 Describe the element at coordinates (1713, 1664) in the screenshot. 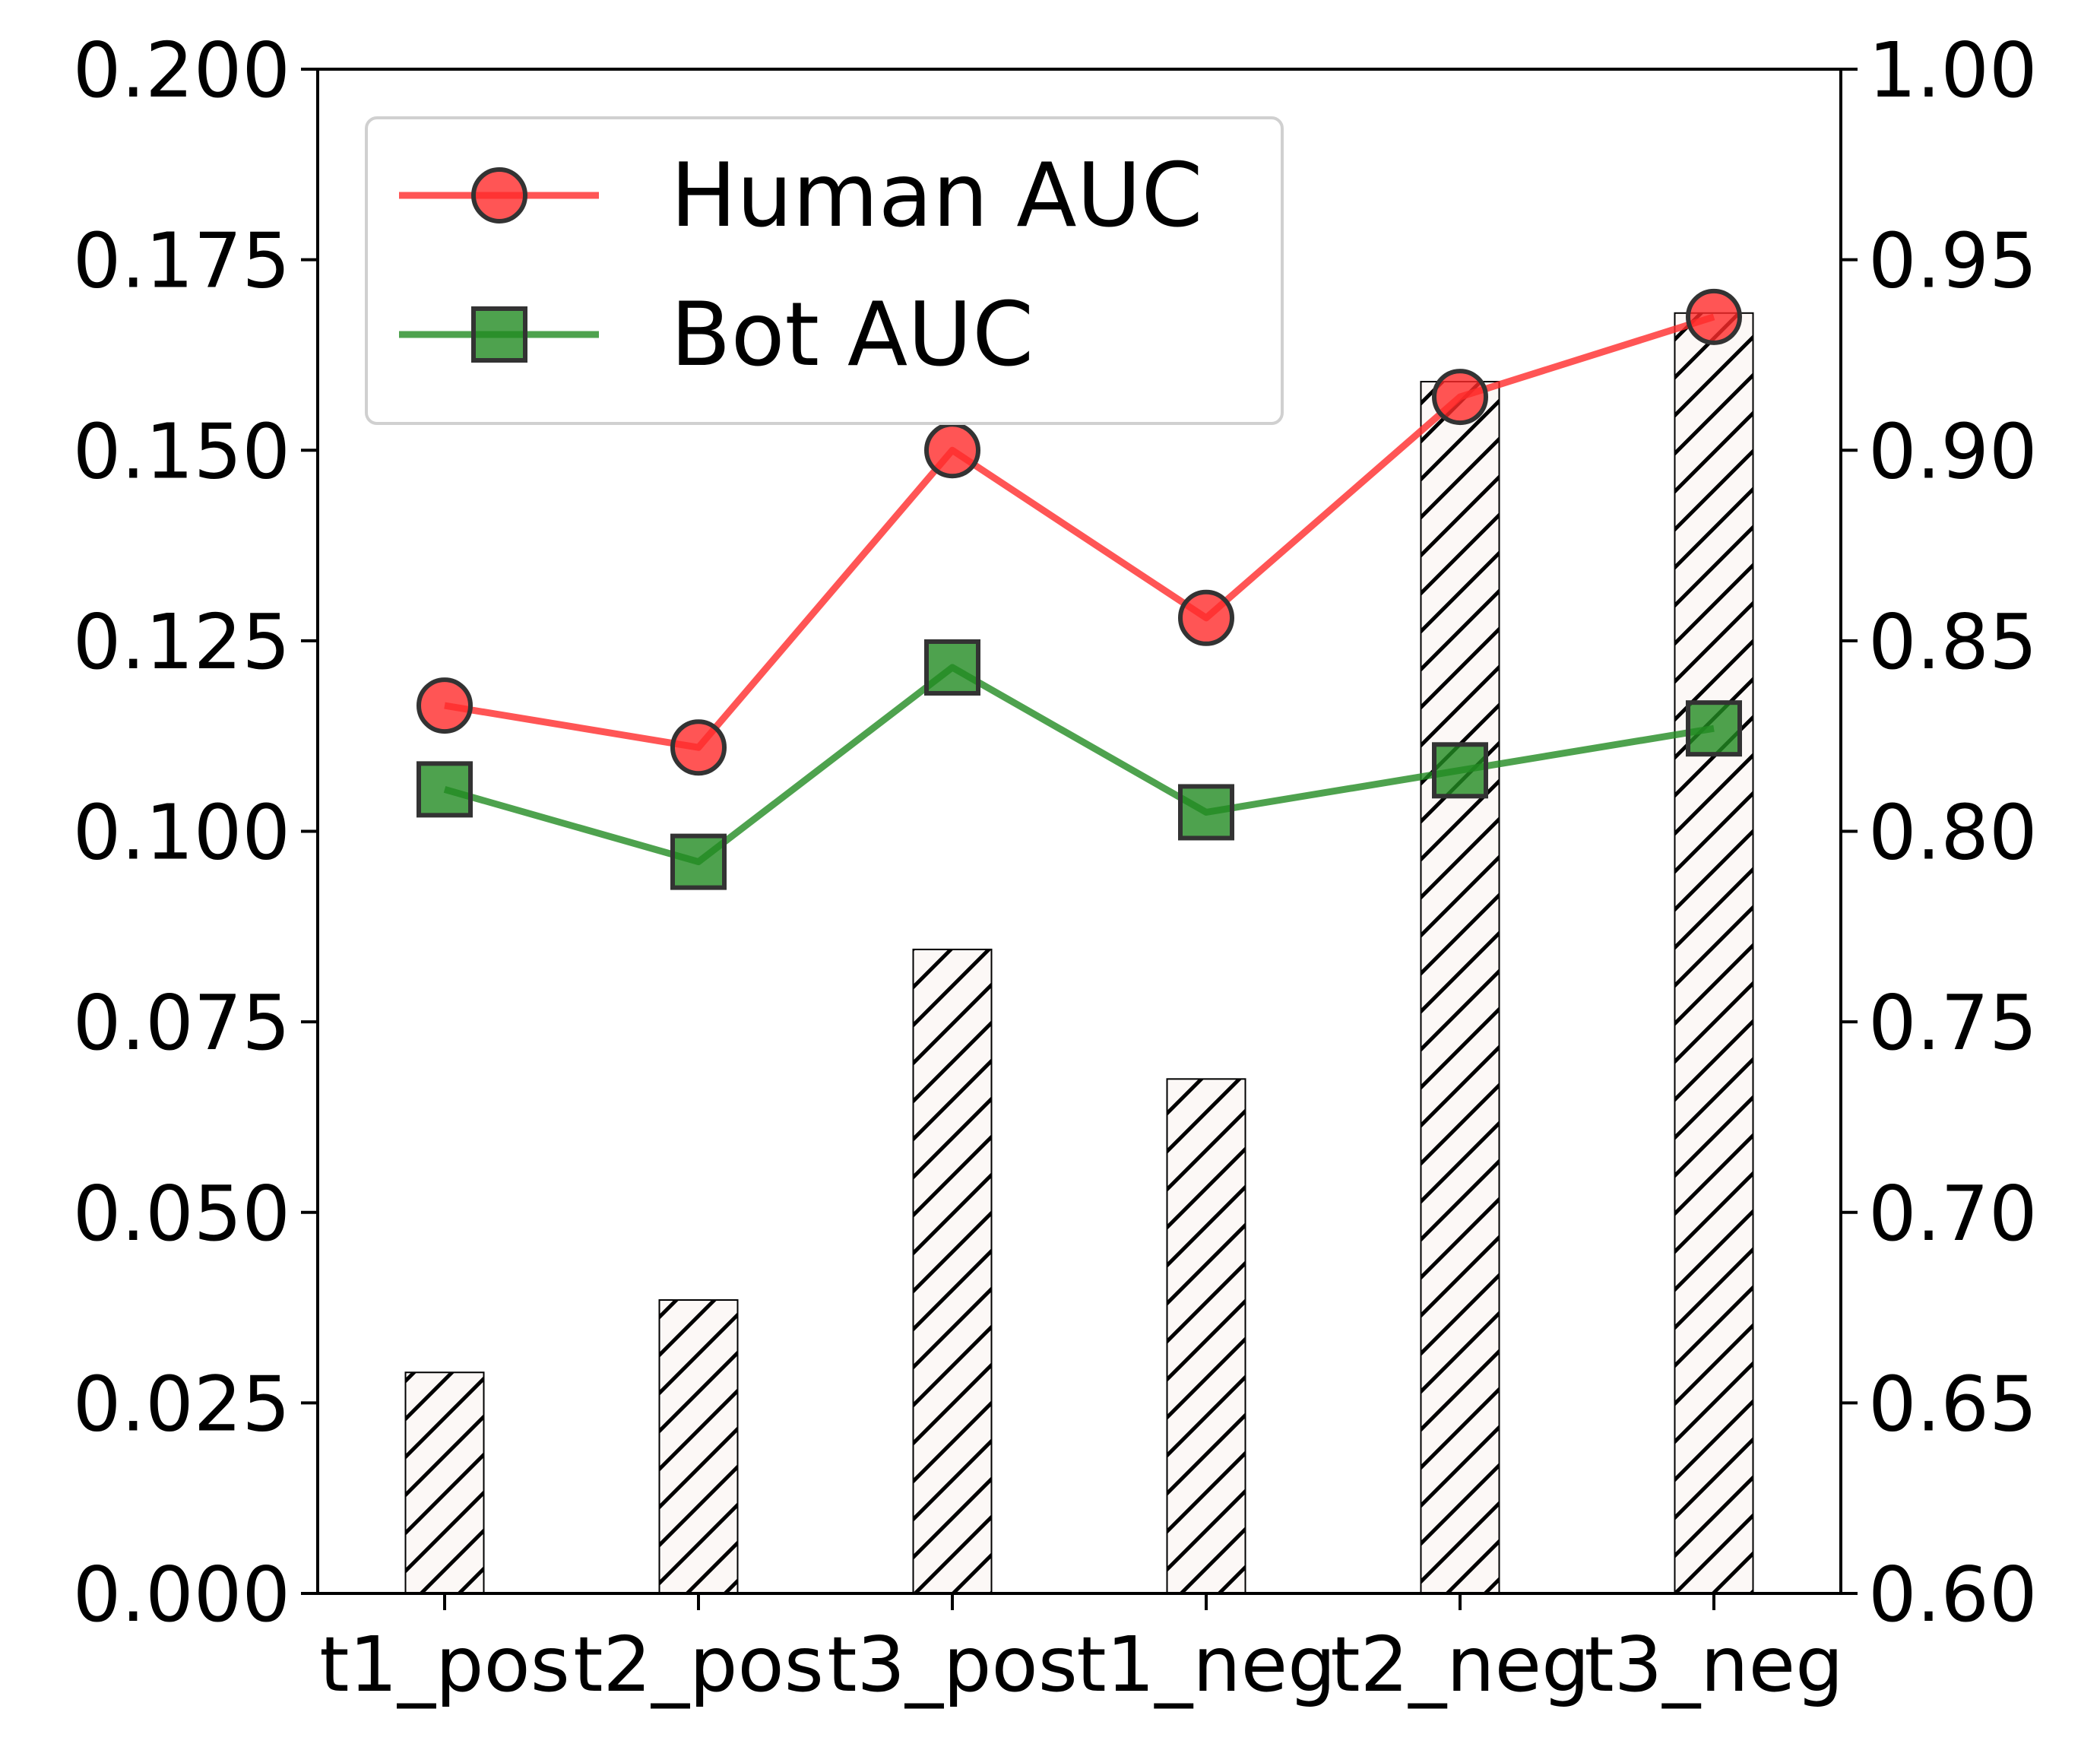

I see `x-tick-label: t3_neg` at that location.